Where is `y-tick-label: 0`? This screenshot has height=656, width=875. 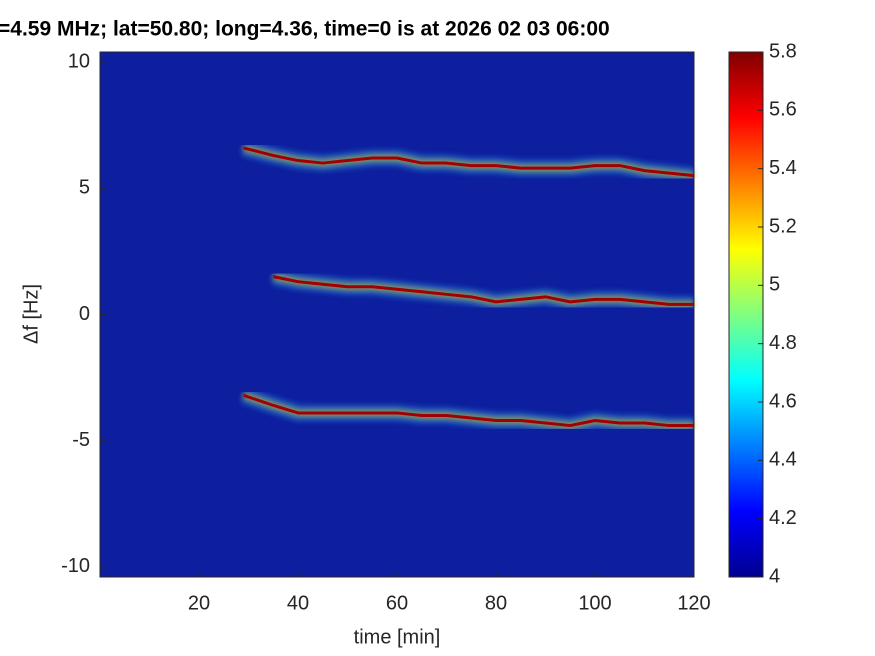
y-tick-label: 0 is located at coordinates (84, 314).